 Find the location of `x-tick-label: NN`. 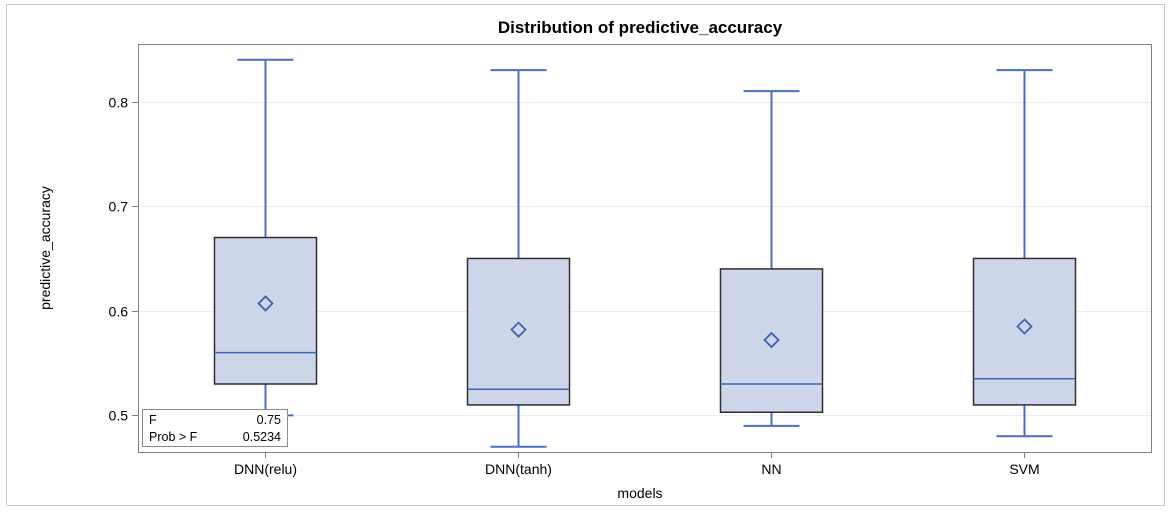

x-tick-label: NN is located at coordinates (771, 469).